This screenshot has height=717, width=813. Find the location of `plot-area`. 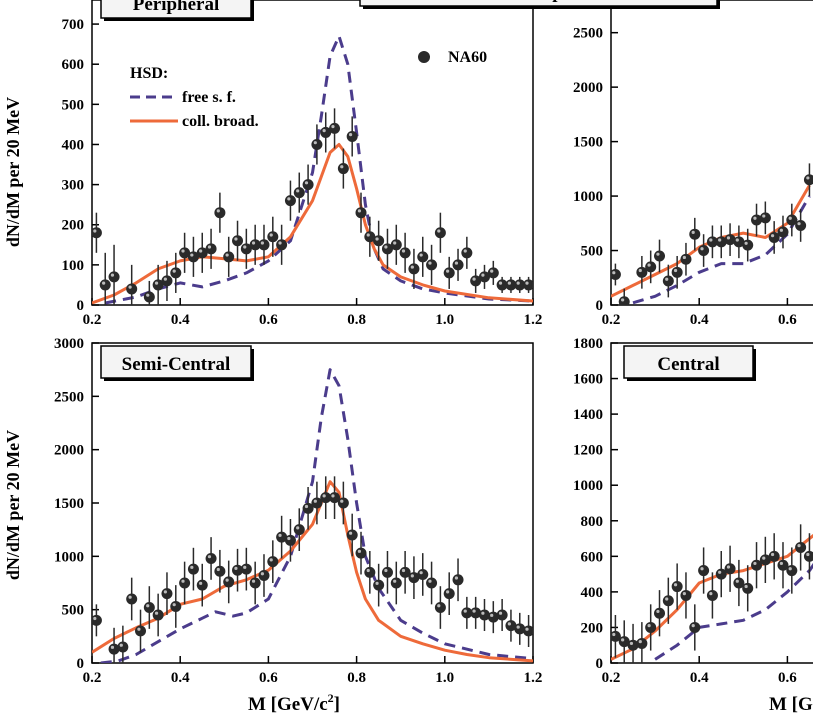

plot-area is located at coordinates (712, 593).